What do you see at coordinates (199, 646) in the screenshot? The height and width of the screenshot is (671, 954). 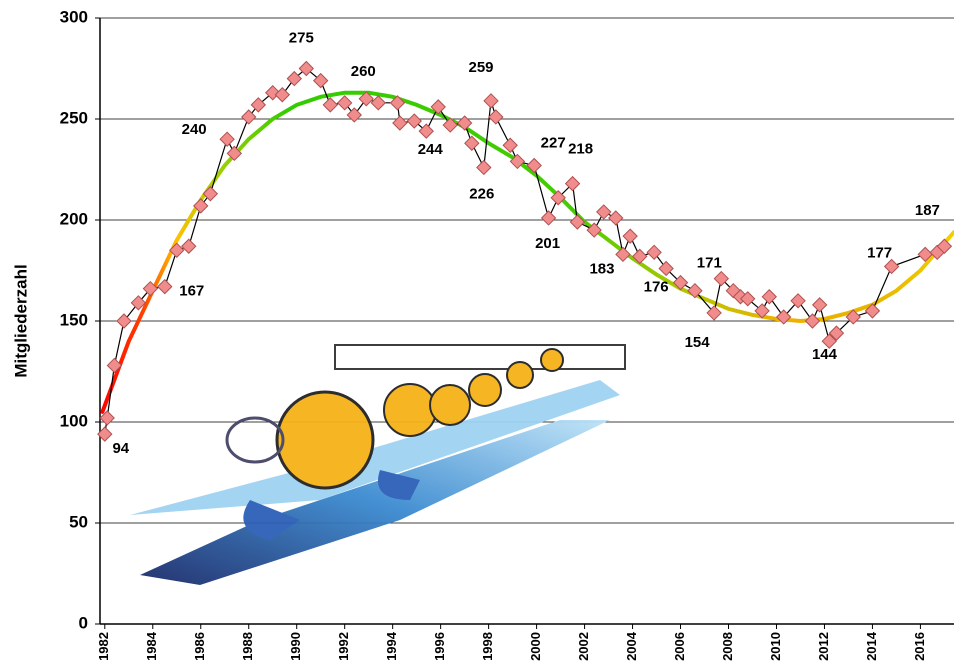 I see `x-tick-label: 1986` at bounding box center [199, 646].